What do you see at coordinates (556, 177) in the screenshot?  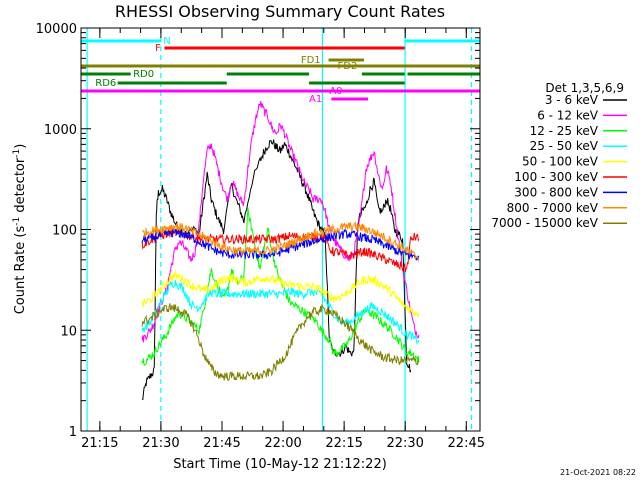 I see `legend-label-5: 100 - 300 keV` at bounding box center [556, 177].